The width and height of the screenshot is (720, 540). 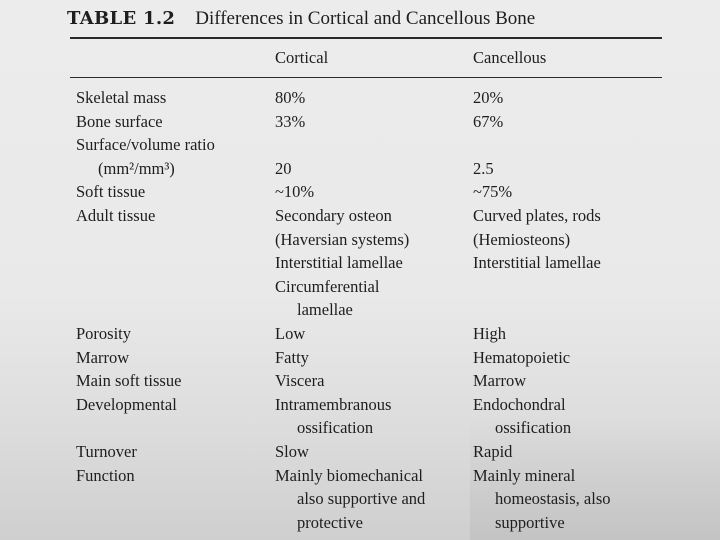 I want to click on top-rule, so click(x=366, y=38).